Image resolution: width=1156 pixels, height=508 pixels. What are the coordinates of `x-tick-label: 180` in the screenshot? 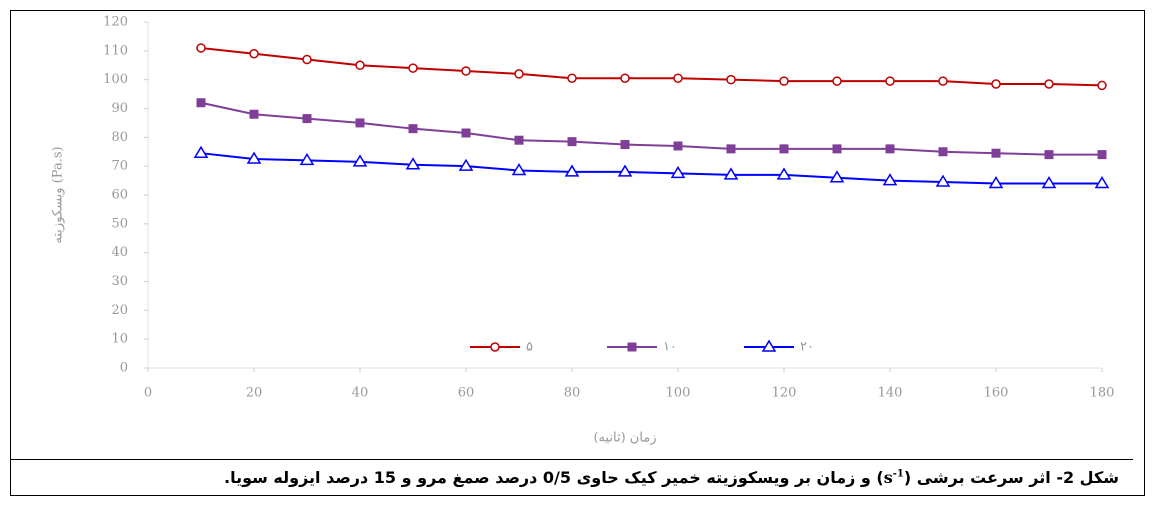 It's located at (1102, 393).